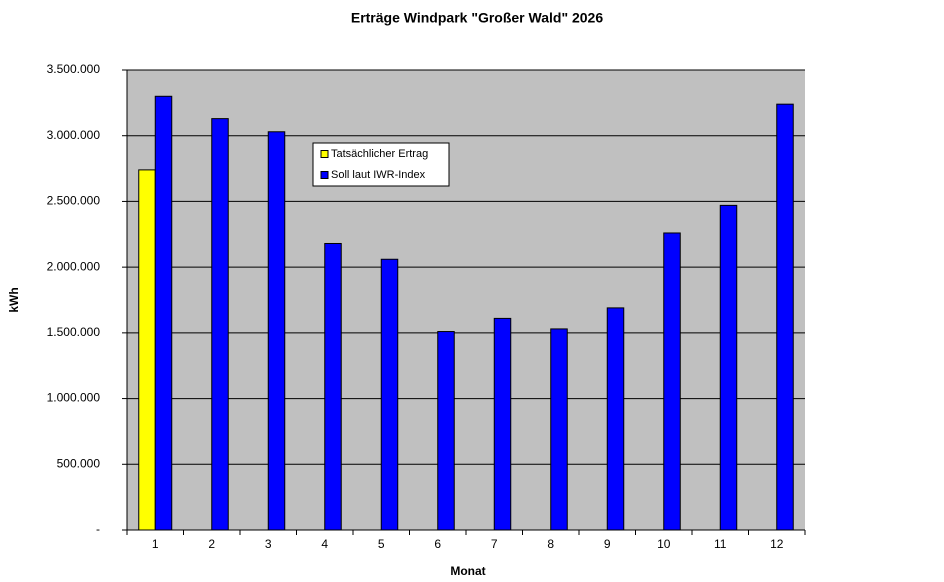 The image size is (944, 582). What do you see at coordinates (664, 544) in the screenshot?
I see `x-tick-label: 10` at bounding box center [664, 544].